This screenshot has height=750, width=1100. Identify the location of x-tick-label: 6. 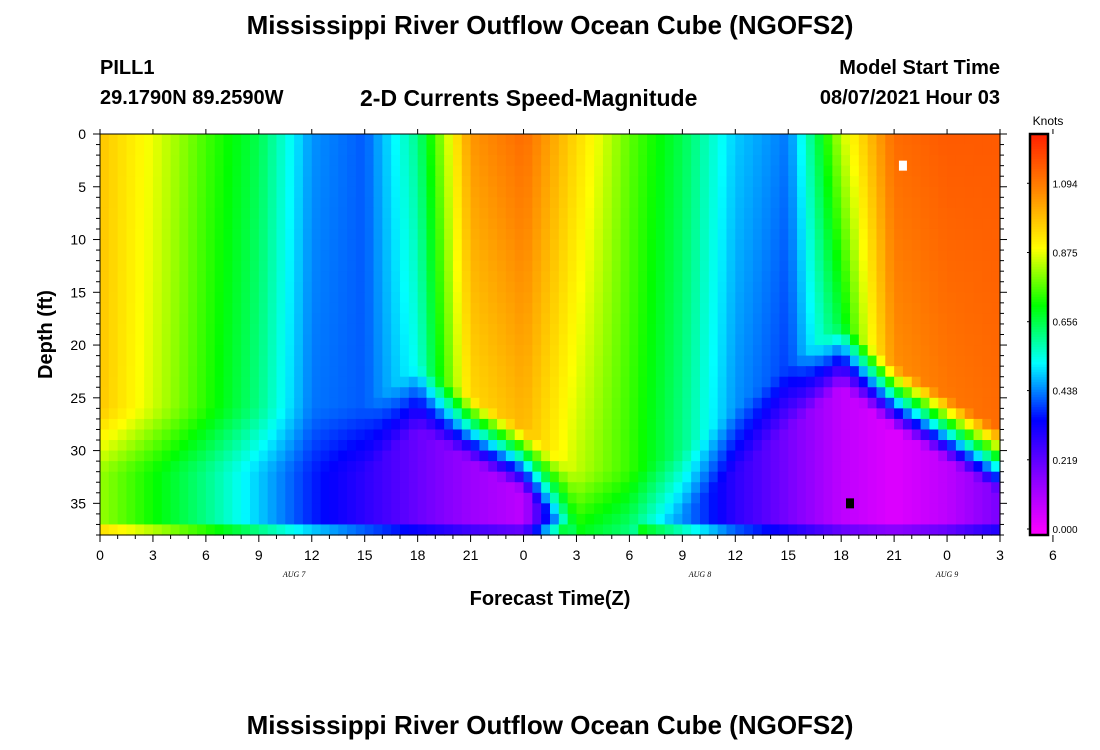
(206, 555).